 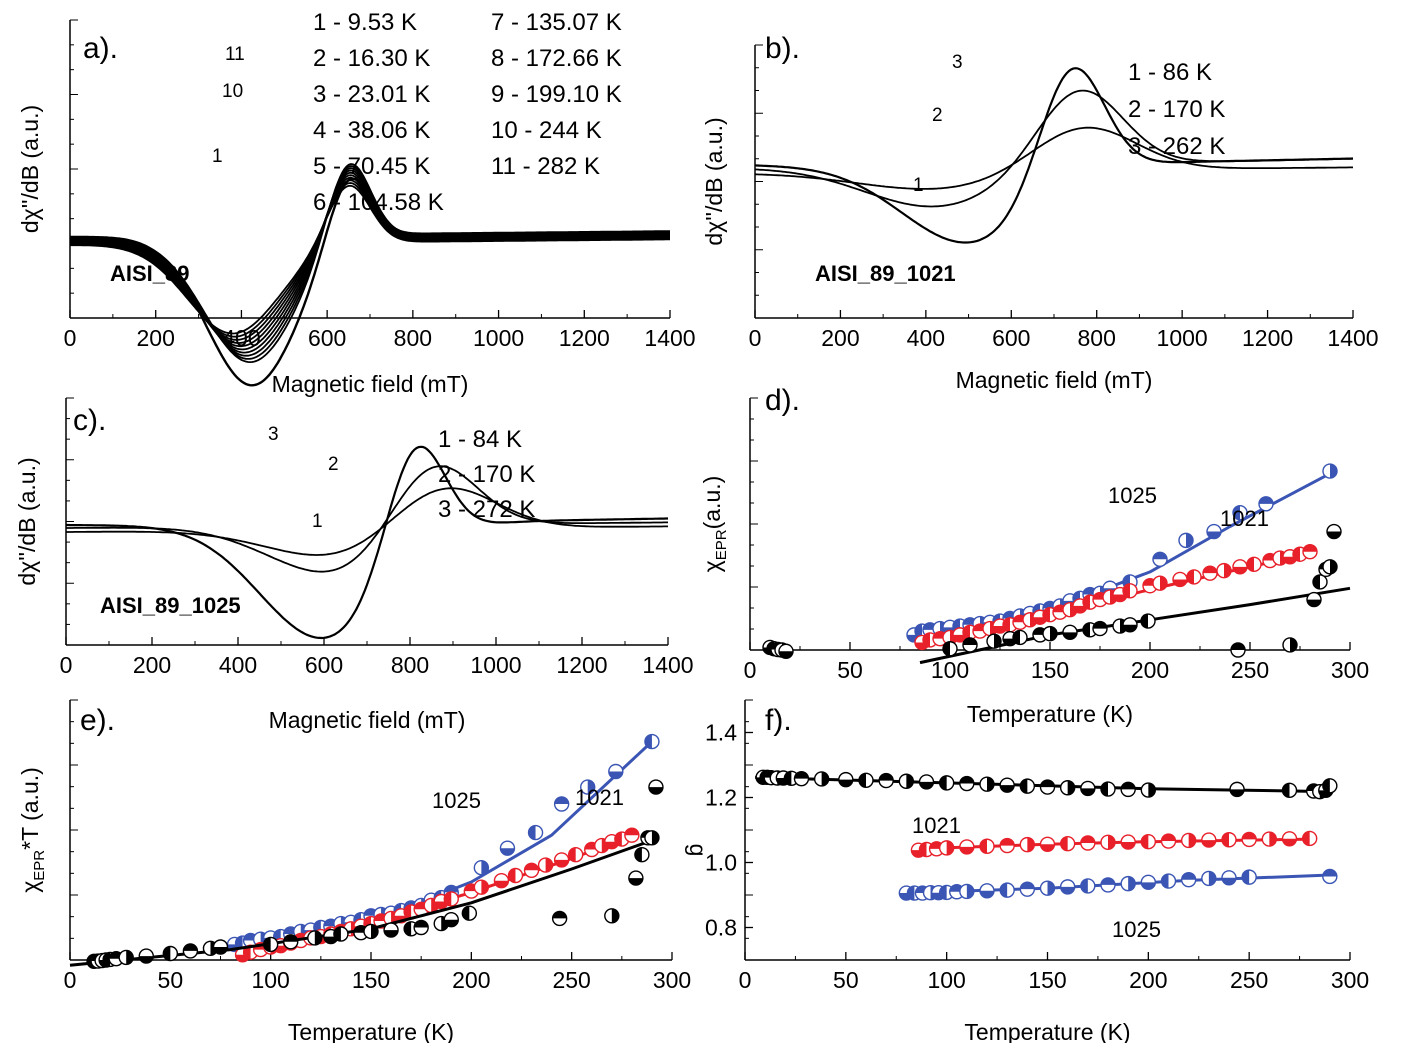 I want to click on x-axis-label: Magnetic field (mT), so click(x=1054, y=380).